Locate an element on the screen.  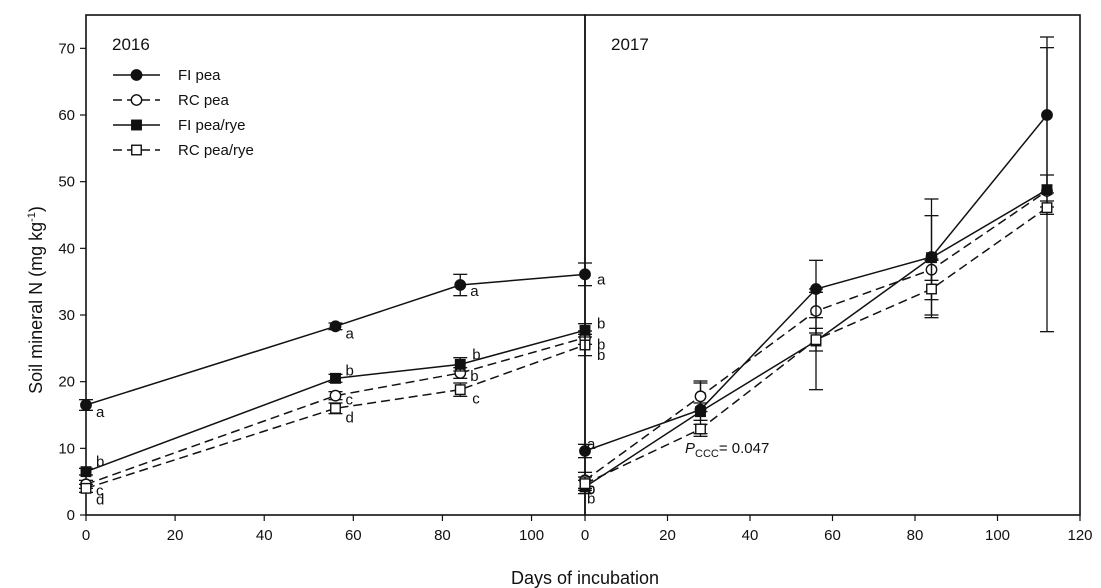
p-value: = 0.047 is located at coordinates (744, 448).